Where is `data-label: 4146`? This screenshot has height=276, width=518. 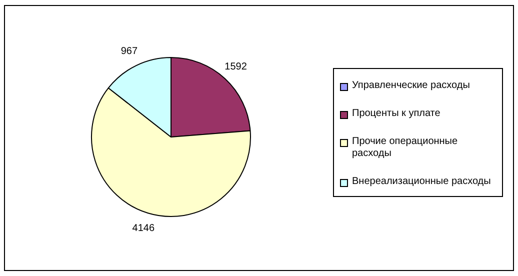 data-label: 4146 is located at coordinates (143, 228).